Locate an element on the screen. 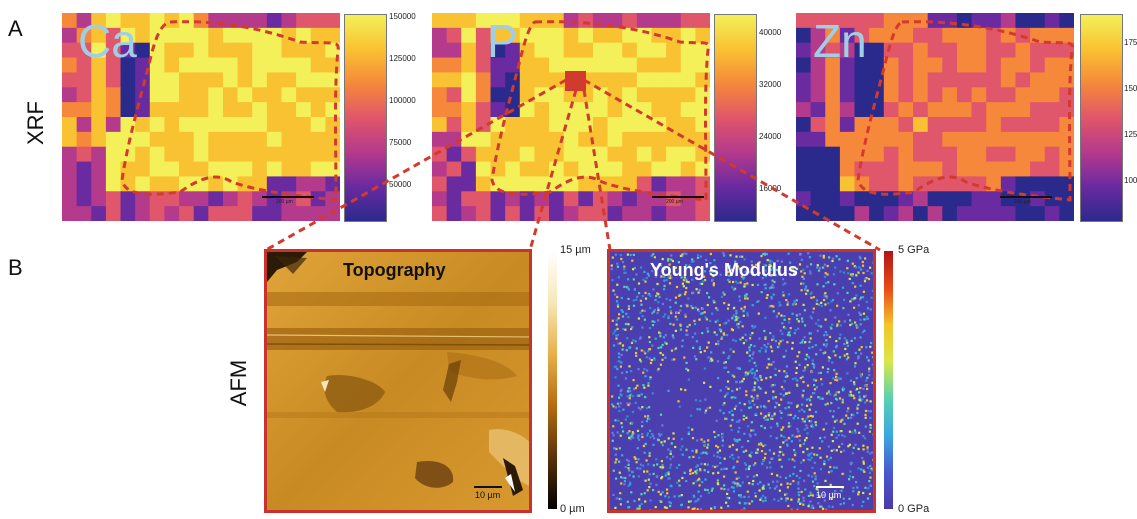 This screenshot has width=1137, height=519. colorbar-tick: 150000 is located at coordinates (402, 16).